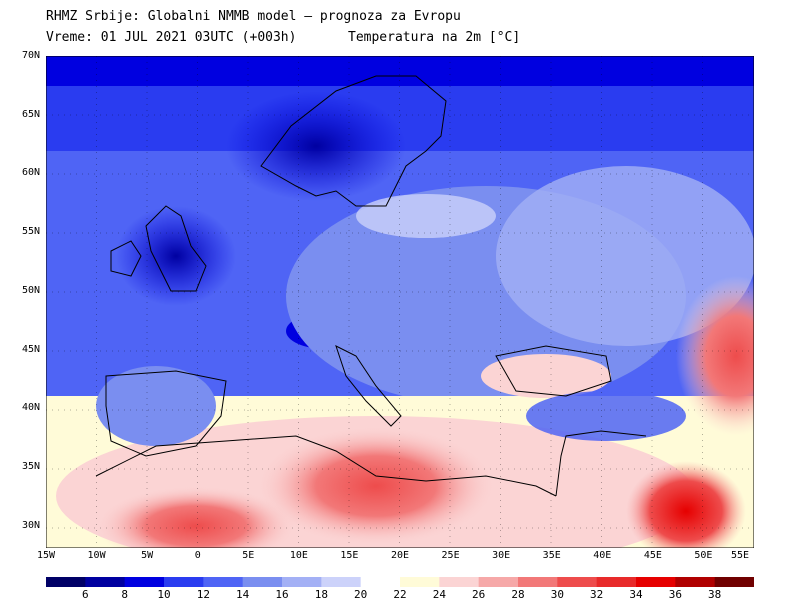 This screenshot has height=601, width=800. What do you see at coordinates (703, 555) in the screenshot?
I see `lon-label: 50E` at bounding box center [703, 555].